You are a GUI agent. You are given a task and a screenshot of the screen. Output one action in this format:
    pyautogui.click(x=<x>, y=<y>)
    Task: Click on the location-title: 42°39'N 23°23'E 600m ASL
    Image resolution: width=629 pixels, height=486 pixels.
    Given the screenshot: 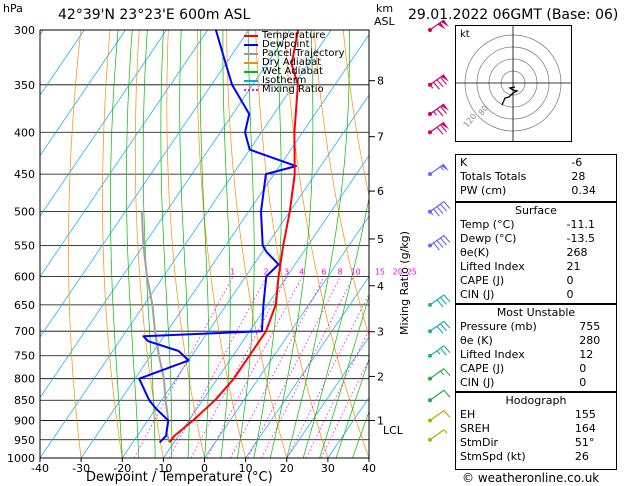 What is the action you would take?
    pyautogui.click(x=154, y=15)
    